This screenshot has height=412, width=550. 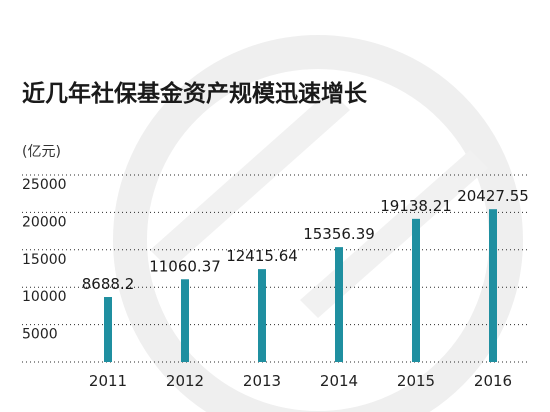 What do you see at coordinates (108, 329) in the screenshot?
I see `bar-2011` at bounding box center [108, 329].